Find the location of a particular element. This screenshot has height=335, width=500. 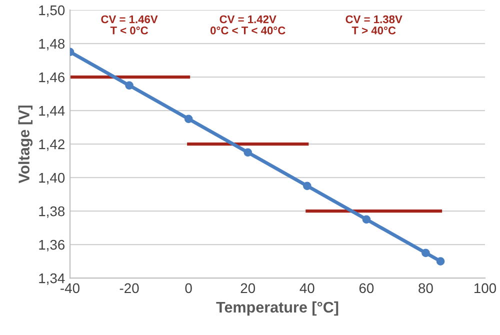

x-tick-label: 40 is located at coordinates (307, 288).